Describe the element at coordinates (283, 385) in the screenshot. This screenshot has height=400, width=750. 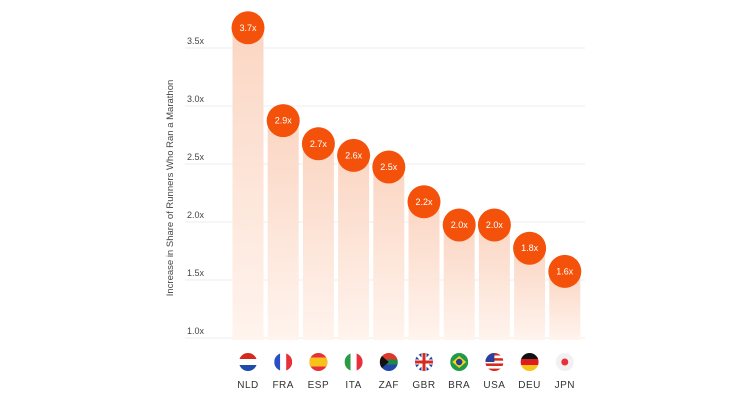
I see `x-tick-label: FRA` at that location.